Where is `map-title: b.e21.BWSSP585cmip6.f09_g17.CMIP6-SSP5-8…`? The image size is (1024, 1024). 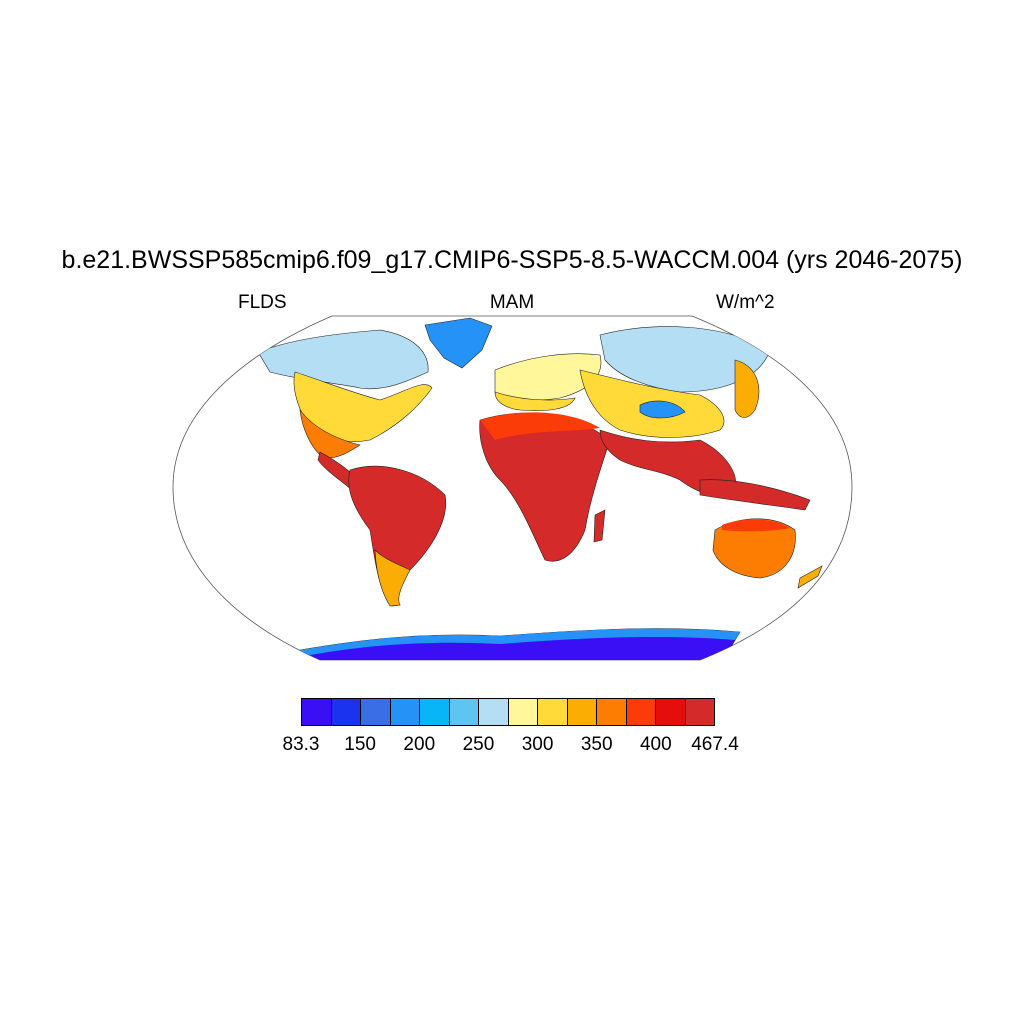 map-title: b.e21.BWSSP585cmip6.f09_g17.CMIP6-SSP5-8… is located at coordinates (512, 260).